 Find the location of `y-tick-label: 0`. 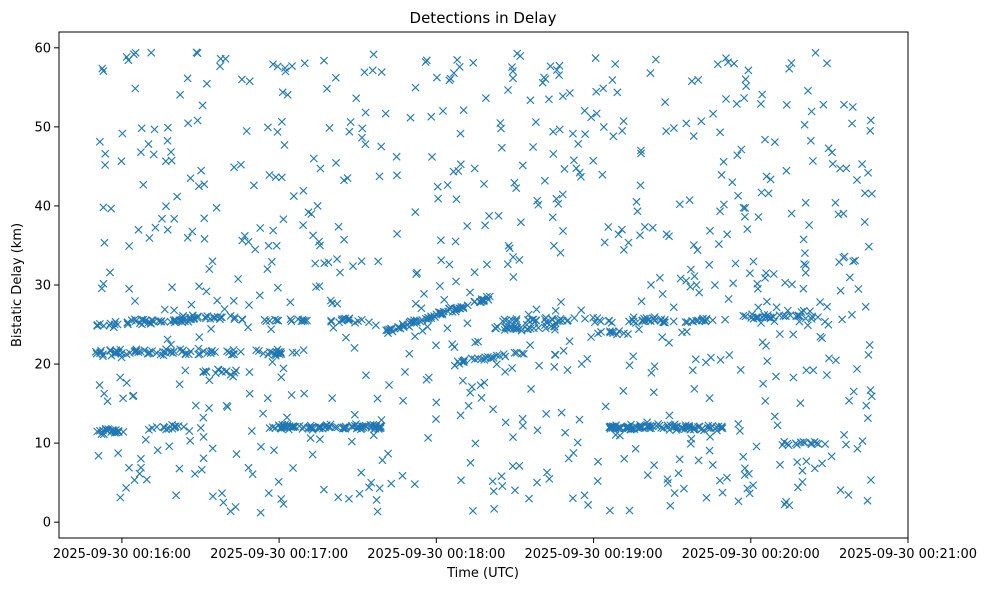

y-tick-label: 0 is located at coordinates (47, 523).